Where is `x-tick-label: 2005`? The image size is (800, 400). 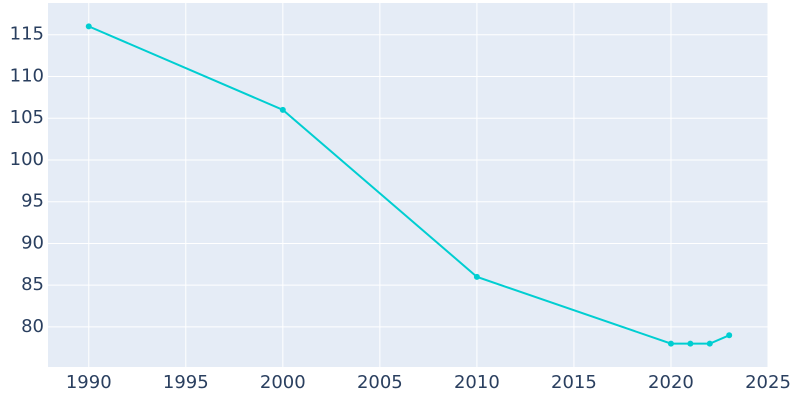
x-tick-label: 2005 is located at coordinates (380, 382).